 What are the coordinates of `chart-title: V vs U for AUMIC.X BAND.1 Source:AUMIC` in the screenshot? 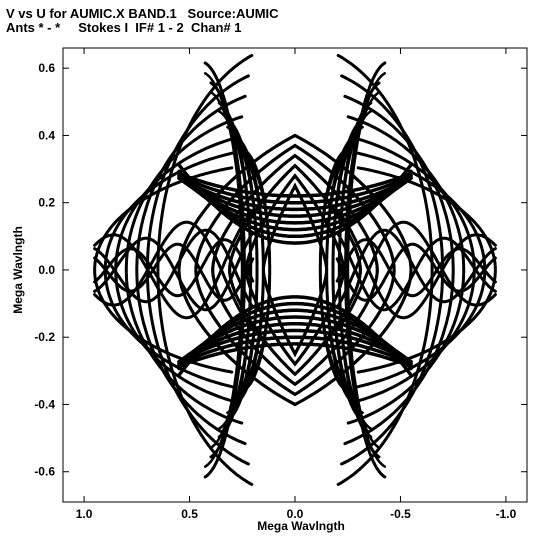 It's located at (142, 13).